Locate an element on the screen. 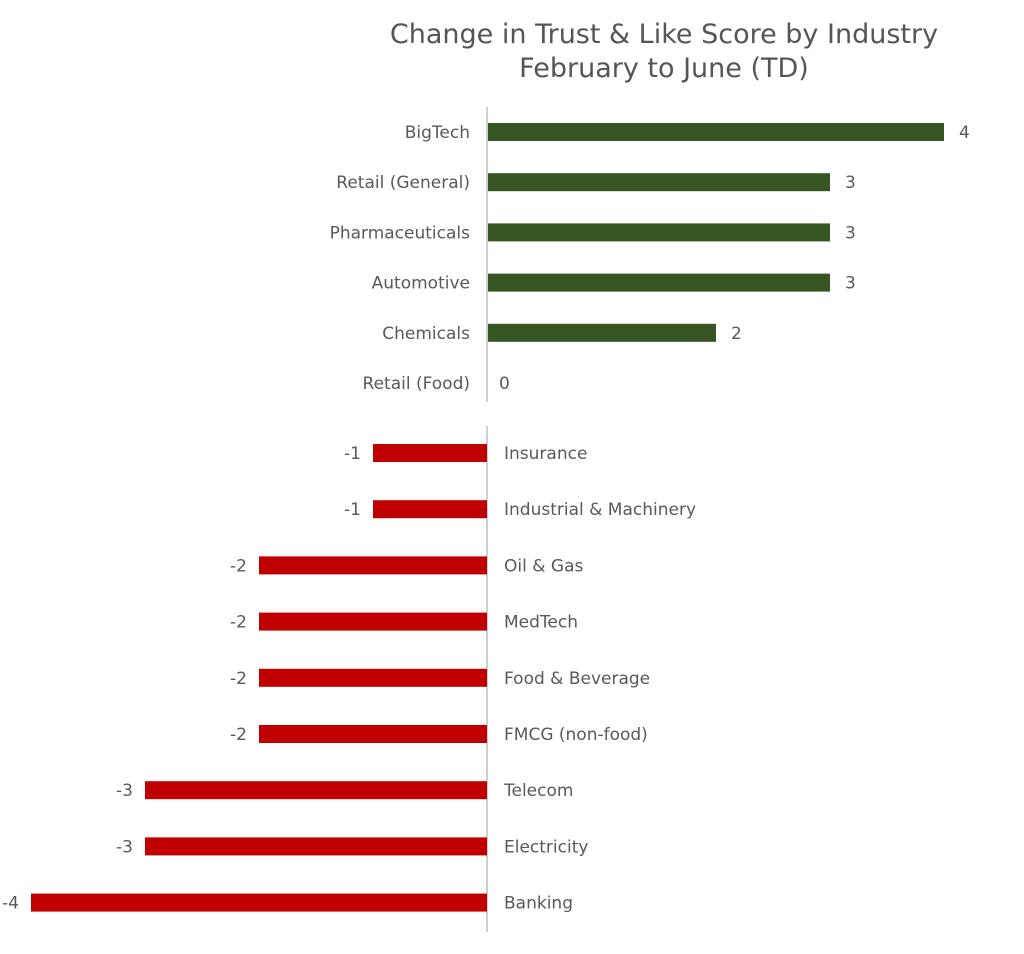 The image size is (1024, 954). bar-oil-gas is located at coordinates (373, 565).